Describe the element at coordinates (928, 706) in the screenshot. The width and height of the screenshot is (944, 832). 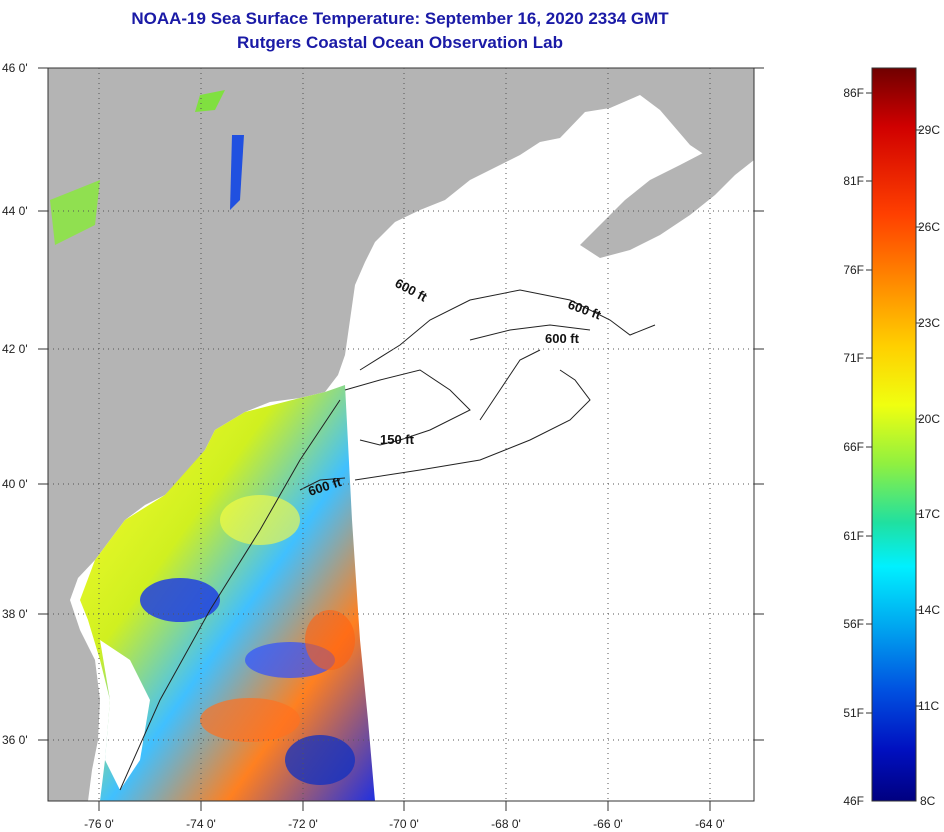
I see `colorbar-c-label: 11C` at that location.